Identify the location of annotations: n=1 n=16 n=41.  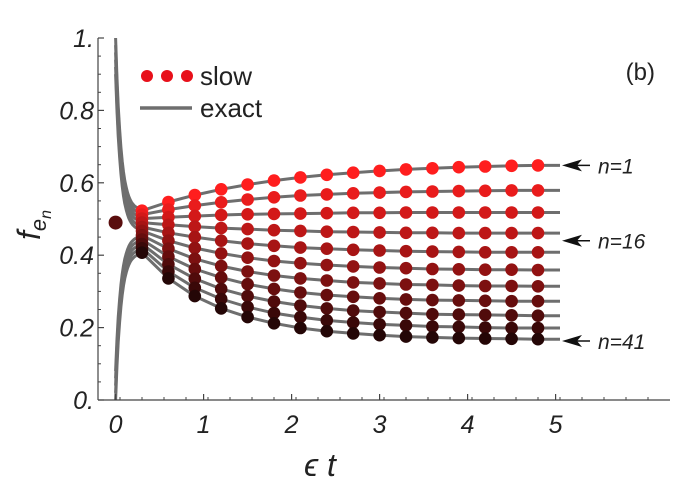
(604, 254).